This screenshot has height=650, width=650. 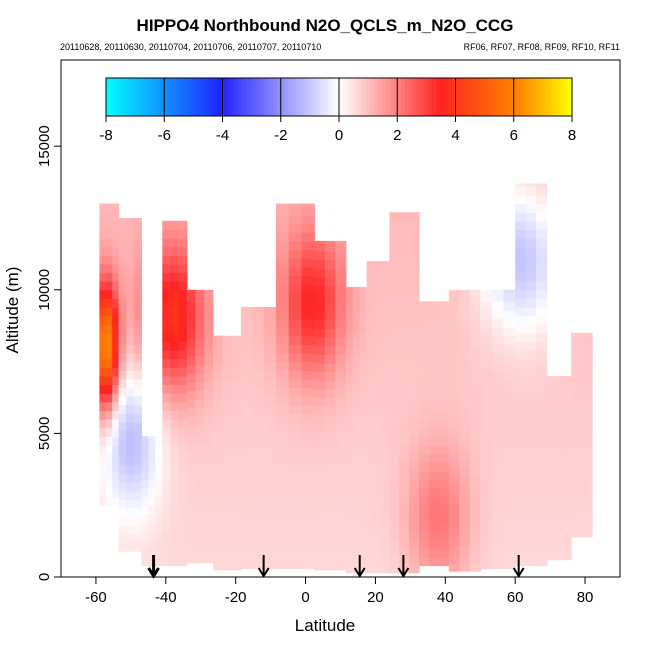 I want to click on x-tick-label: 80, so click(x=585, y=597).